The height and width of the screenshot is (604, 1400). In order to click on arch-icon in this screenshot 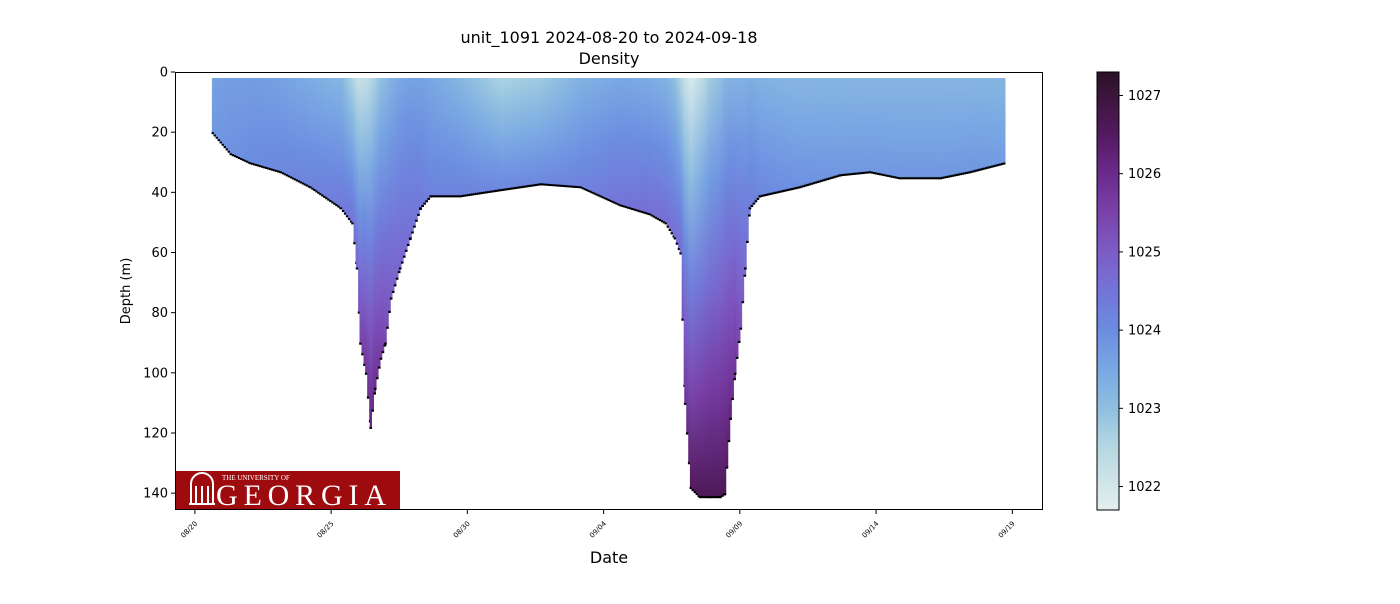, I will do `click(202, 488)`.